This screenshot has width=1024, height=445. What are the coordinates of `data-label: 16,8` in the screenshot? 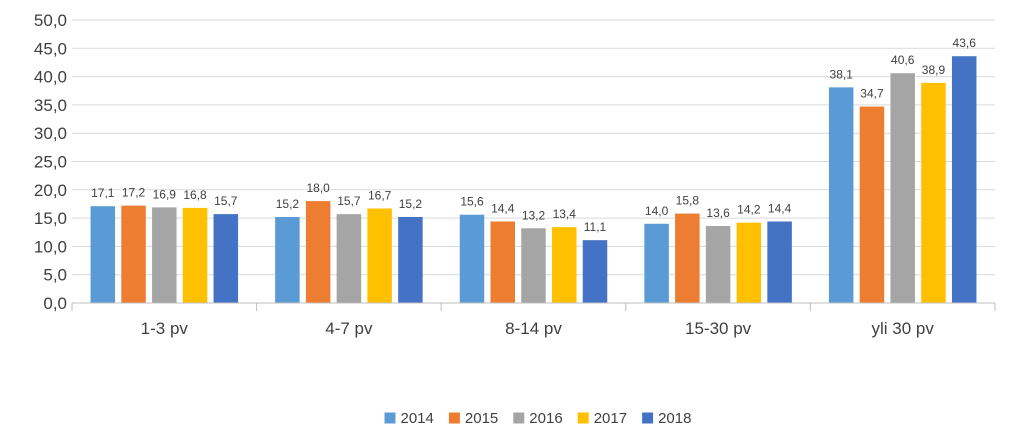 It's located at (195, 195).